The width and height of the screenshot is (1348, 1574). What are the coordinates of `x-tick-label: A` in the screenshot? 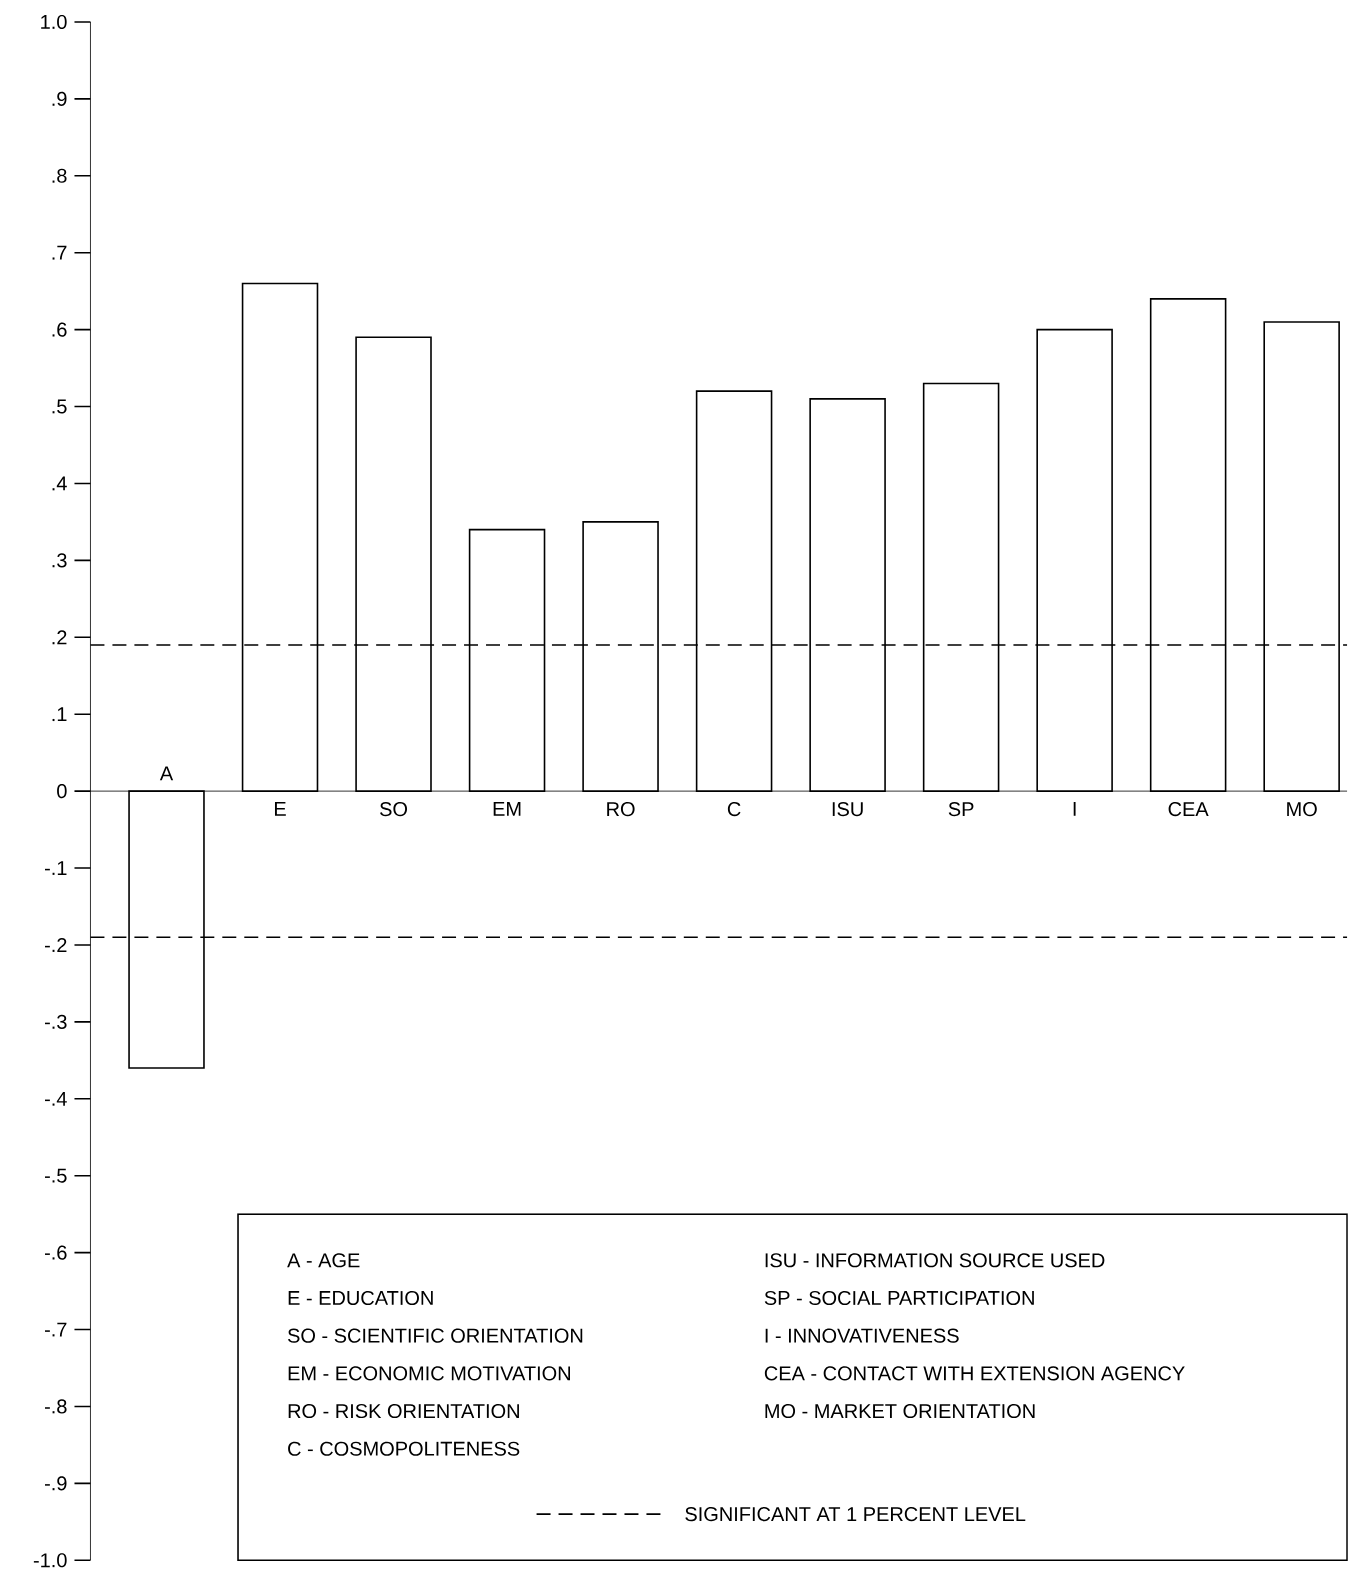 It's located at (166, 773).